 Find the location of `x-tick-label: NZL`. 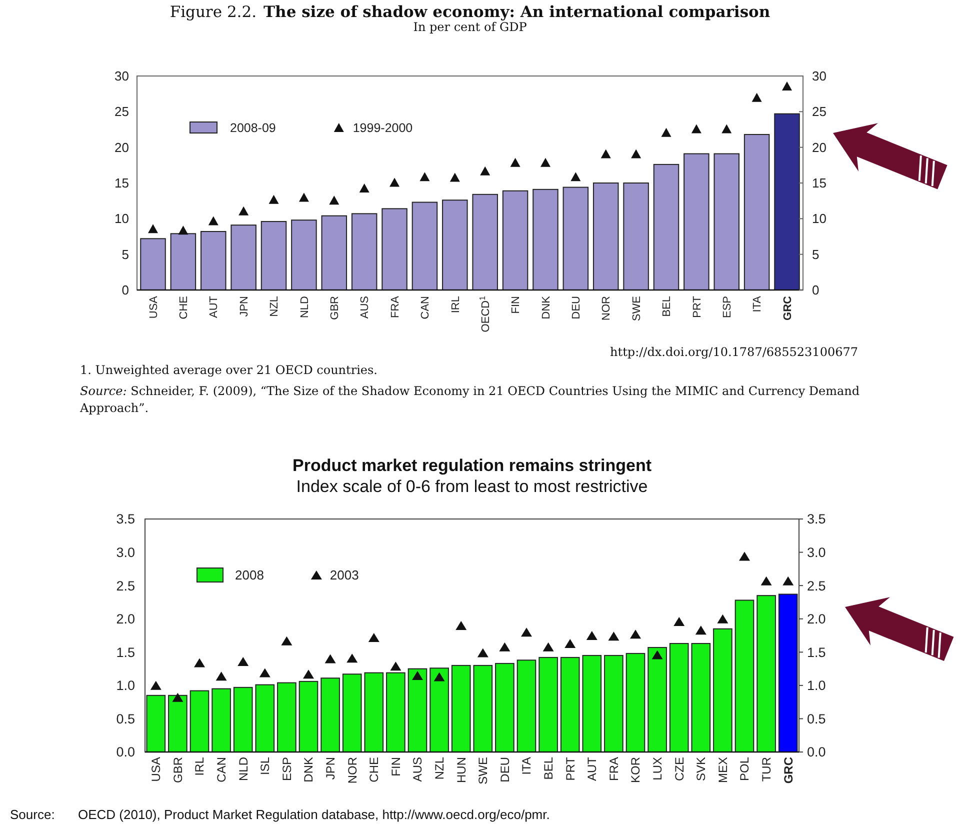

x-tick-label: NZL is located at coordinates (439, 768).